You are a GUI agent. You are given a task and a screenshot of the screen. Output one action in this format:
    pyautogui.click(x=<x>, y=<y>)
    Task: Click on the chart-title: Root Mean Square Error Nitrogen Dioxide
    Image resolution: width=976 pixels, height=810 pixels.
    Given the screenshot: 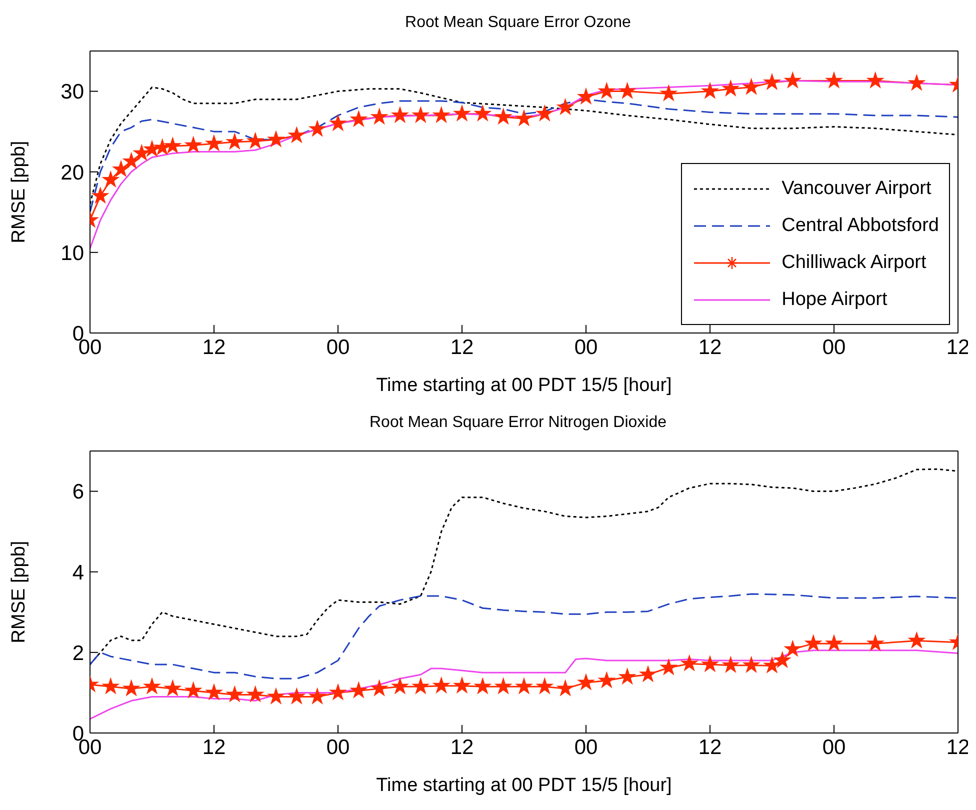 What is the action you would take?
    pyautogui.click(x=518, y=423)
    